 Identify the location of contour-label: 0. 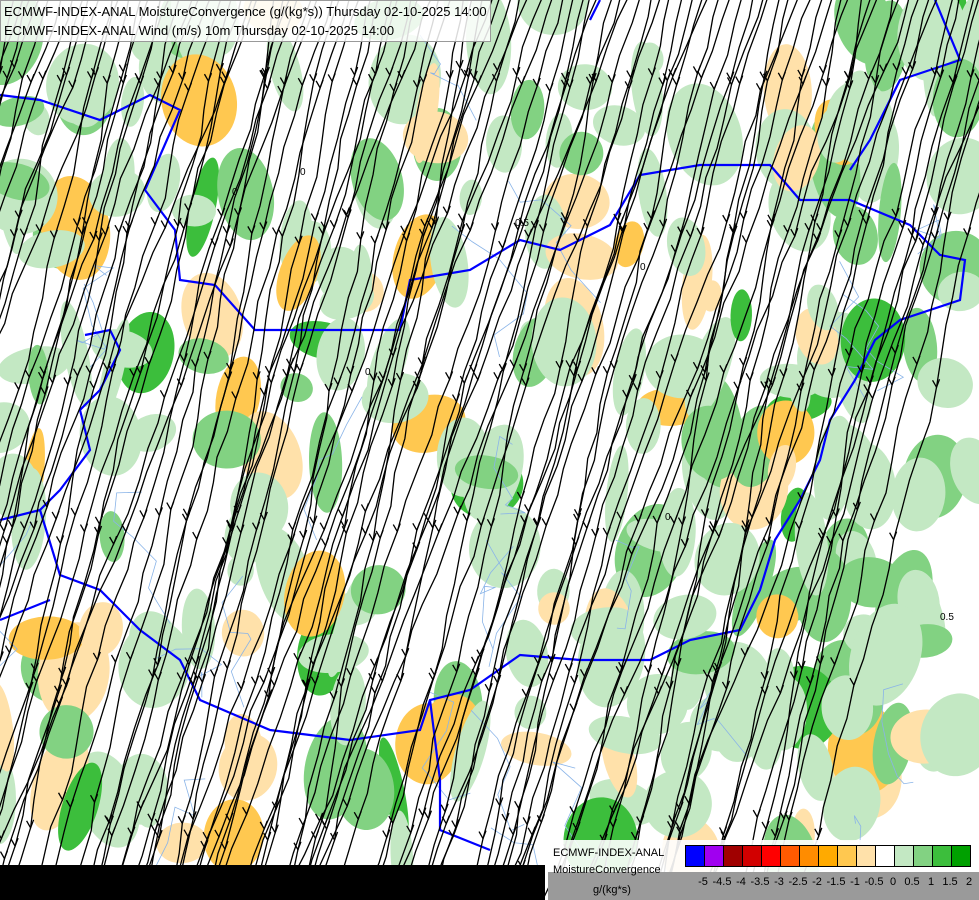
(668, 517).